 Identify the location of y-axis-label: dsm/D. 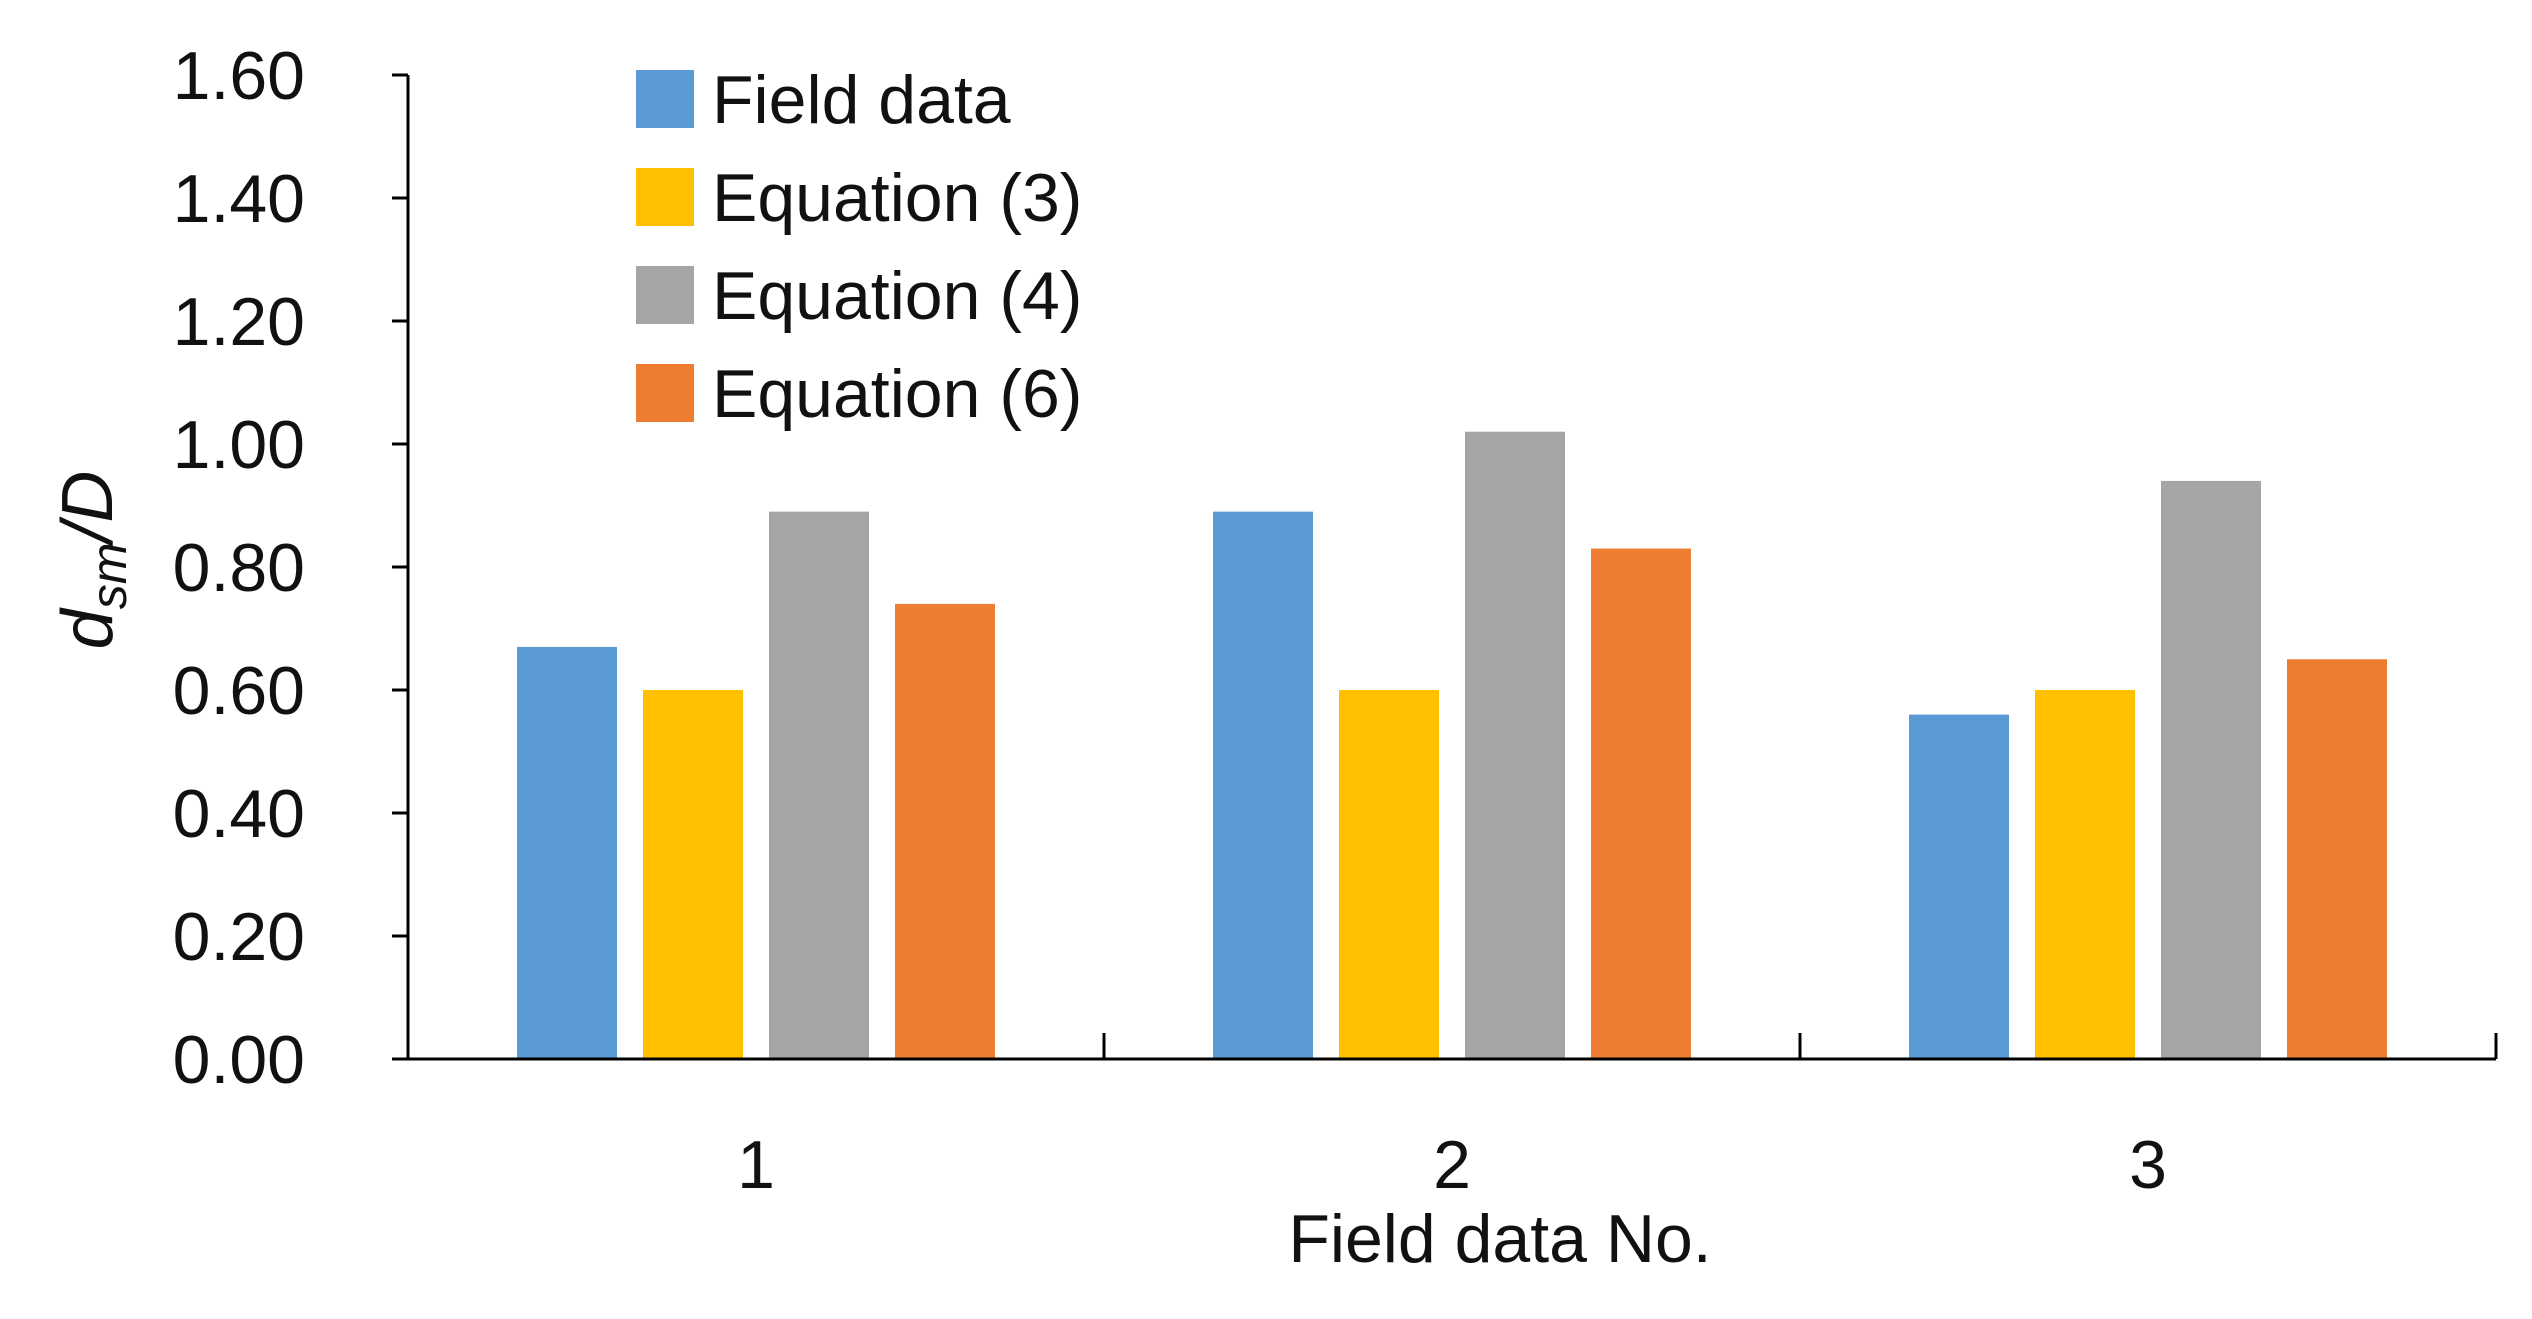
(92, 560).